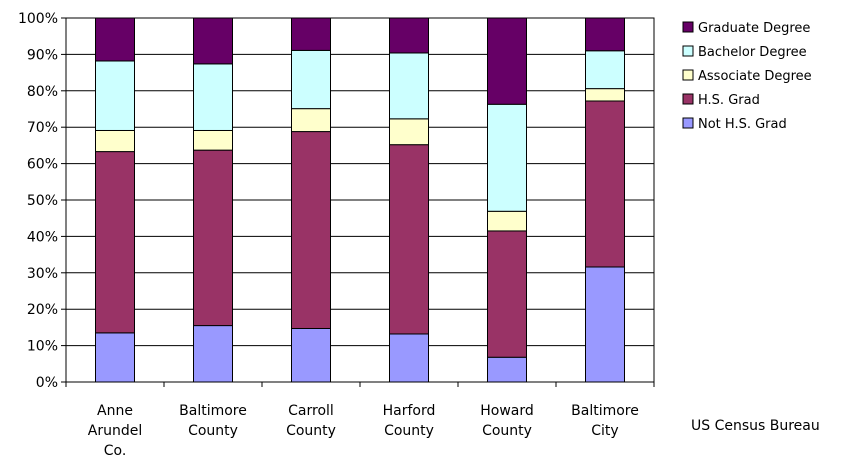 This screenshot has height=466, width=848. I want to click on y-tick-label: 100%, so click(38, 19).